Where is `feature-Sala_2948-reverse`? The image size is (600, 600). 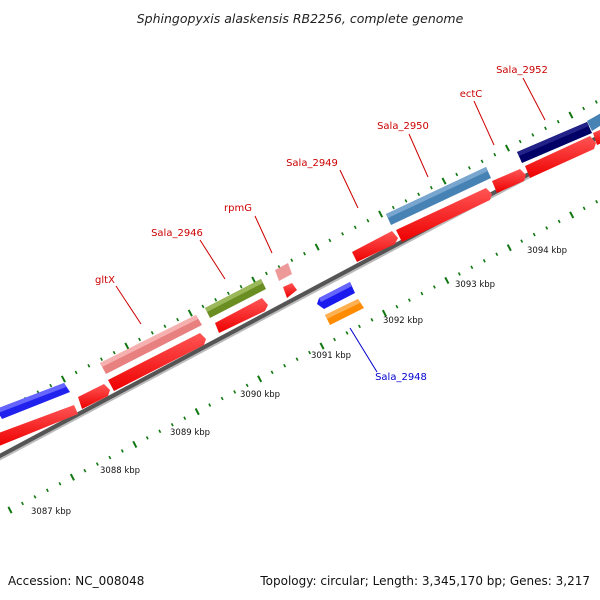 feature-Sala_2948-reverse is located at coordinates (336, 295).